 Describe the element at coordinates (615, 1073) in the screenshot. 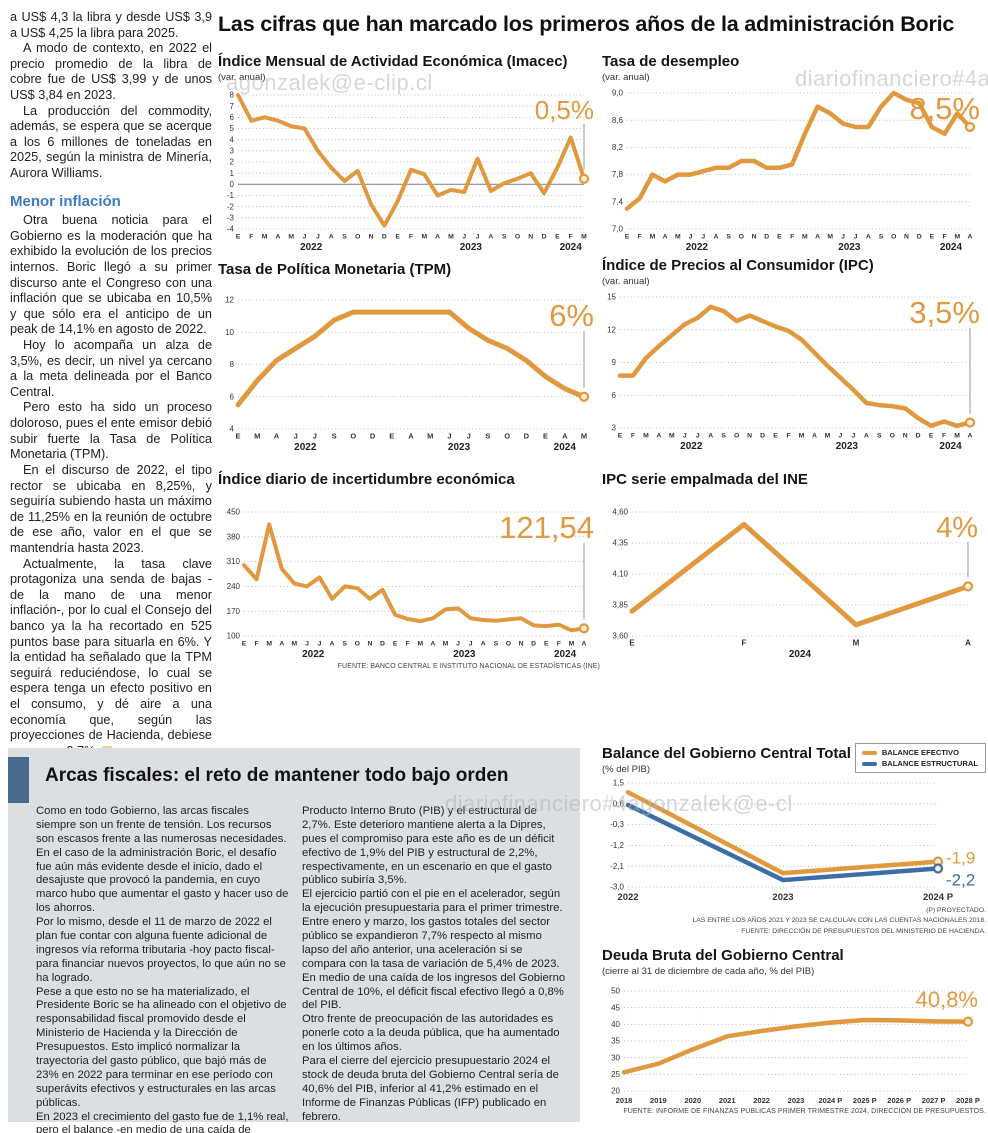

I see `svg-text: 25` at that location.